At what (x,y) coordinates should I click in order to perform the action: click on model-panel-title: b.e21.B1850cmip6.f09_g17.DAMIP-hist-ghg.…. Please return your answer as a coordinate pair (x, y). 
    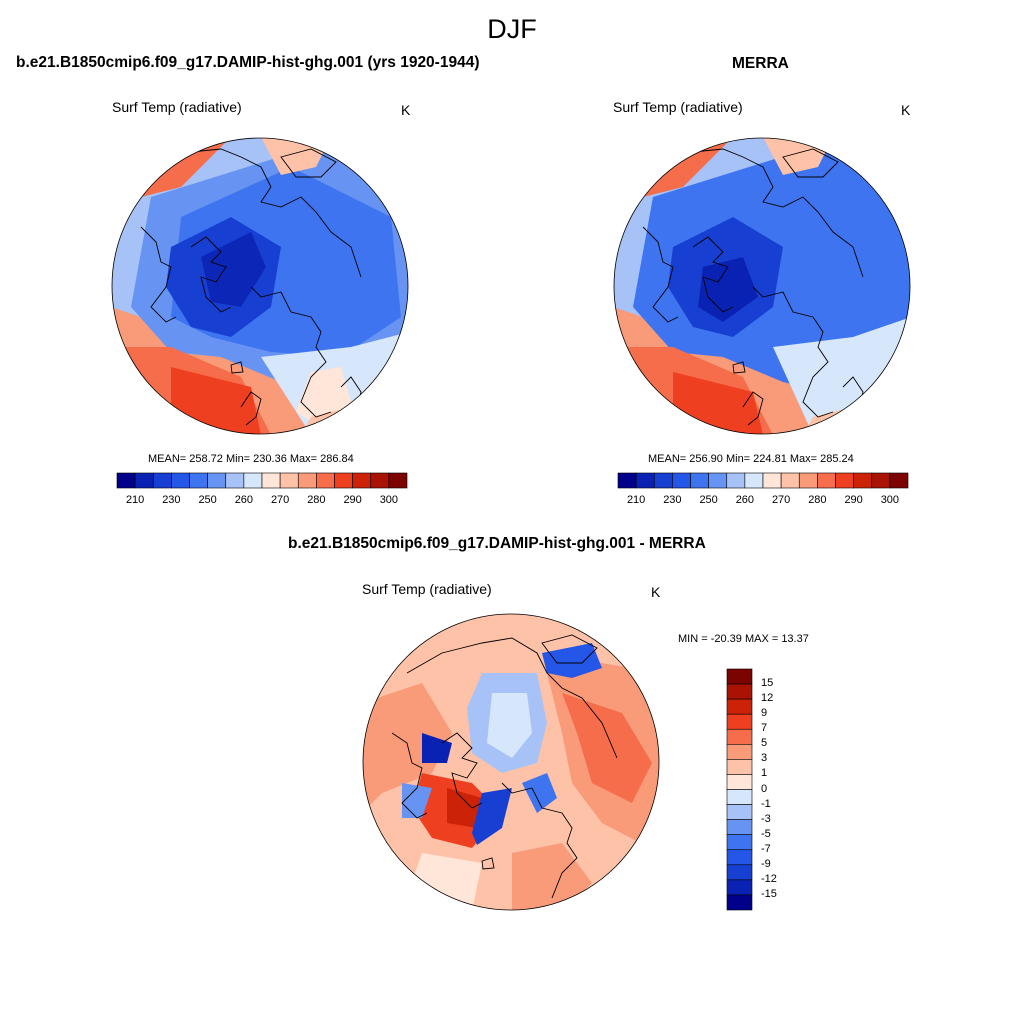
    Looking at the image, I should click on (248, 62).